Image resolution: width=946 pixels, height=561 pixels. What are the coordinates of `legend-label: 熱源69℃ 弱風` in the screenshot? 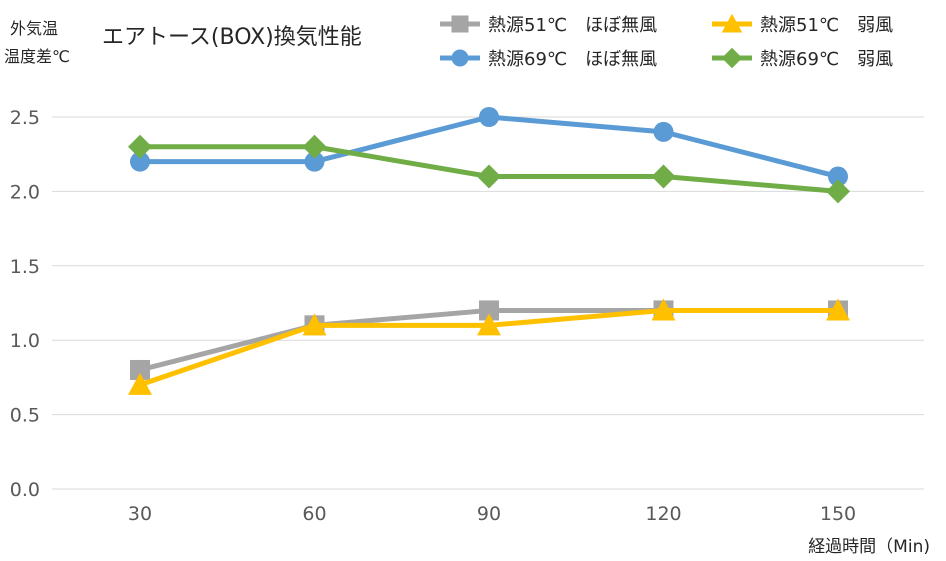 It's located at (826, 59).